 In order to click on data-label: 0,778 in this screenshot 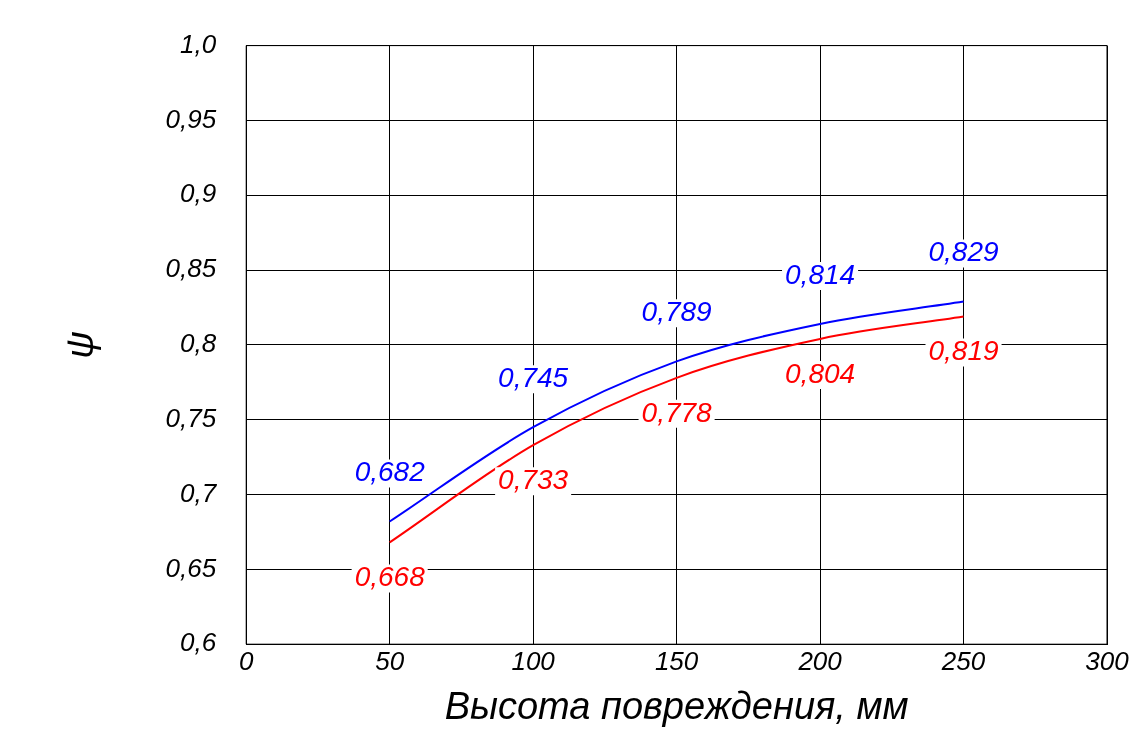, I will do `click(677, 412)`.